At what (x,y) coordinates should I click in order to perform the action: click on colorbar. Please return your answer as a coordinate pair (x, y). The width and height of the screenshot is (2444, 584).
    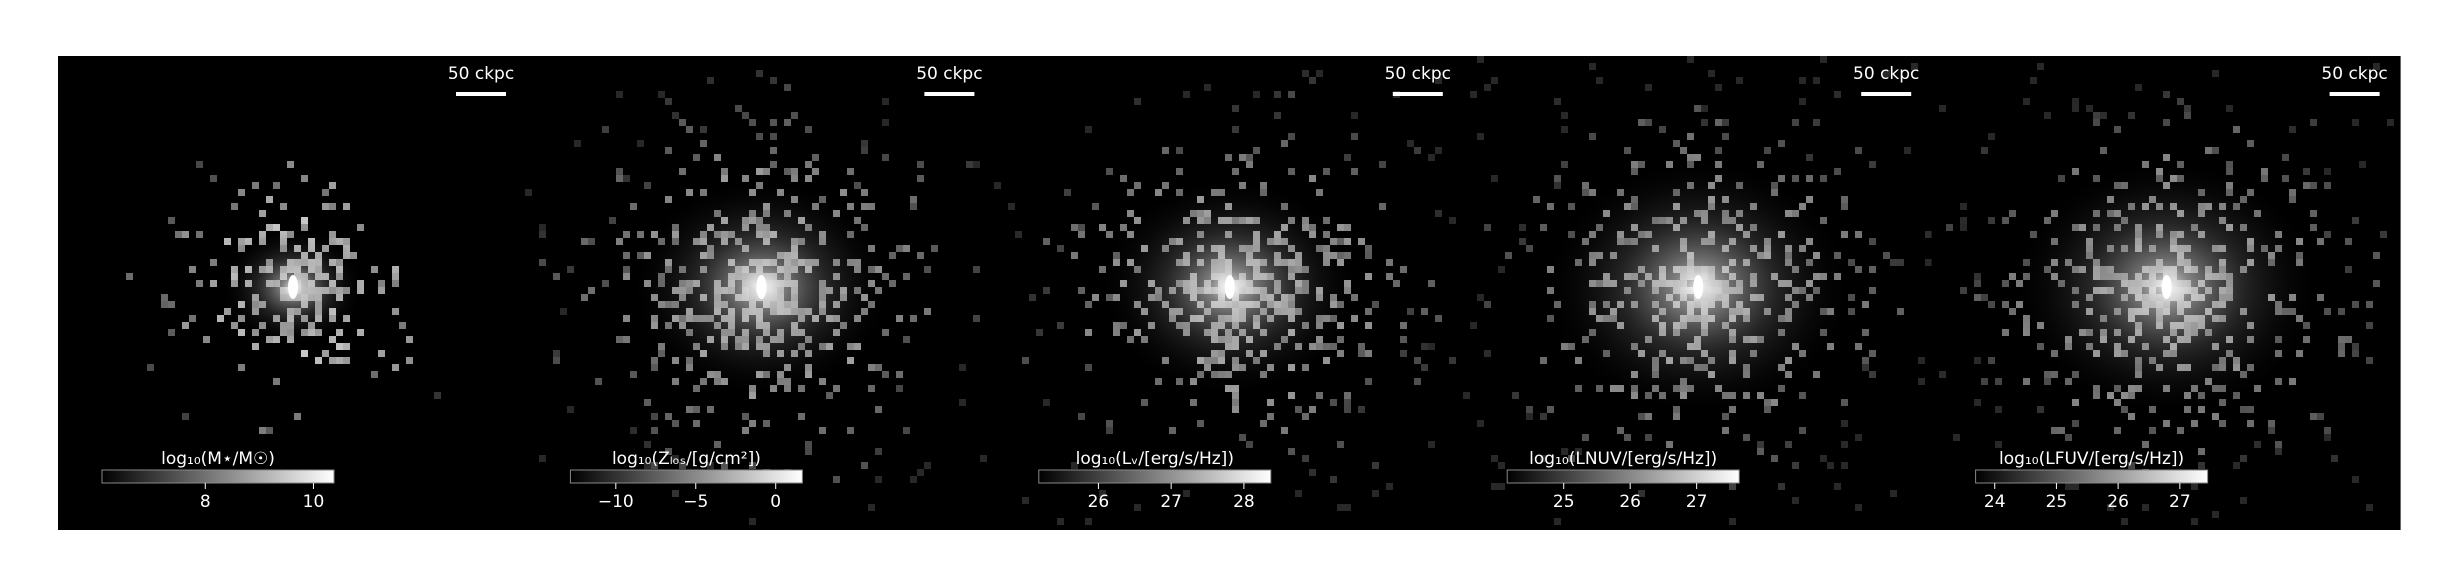
    Looking at the image, I should click on (686, 476).